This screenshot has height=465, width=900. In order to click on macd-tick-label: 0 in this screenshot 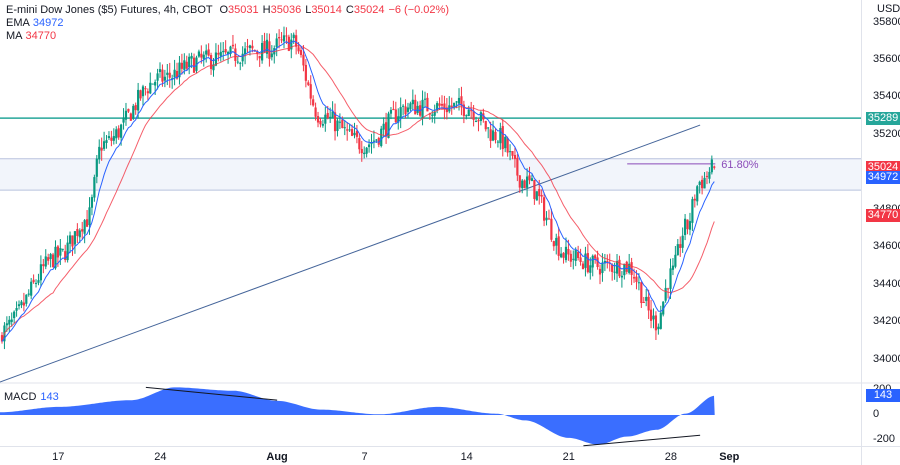, I will do `click(876, 414)`.